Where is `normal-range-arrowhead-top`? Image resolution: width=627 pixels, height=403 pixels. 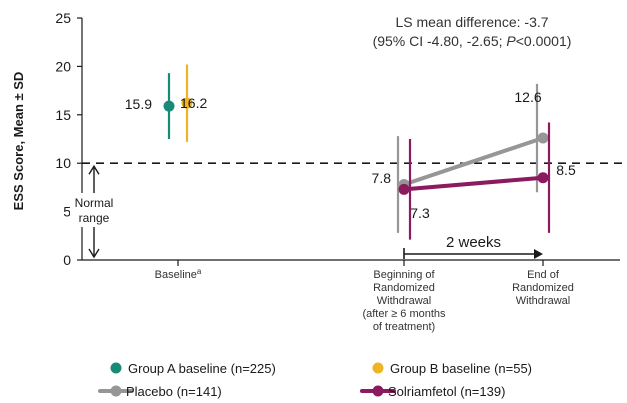 normal-range-arrowhead-top is located at coordinates (94, 169).